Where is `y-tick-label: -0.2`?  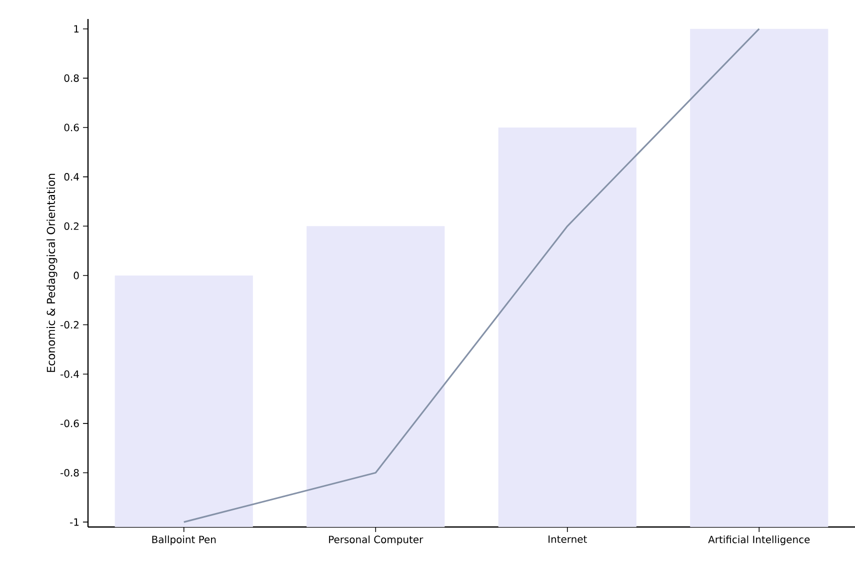 y-tick-label: -0.2 is located at coordinates (69, 325).